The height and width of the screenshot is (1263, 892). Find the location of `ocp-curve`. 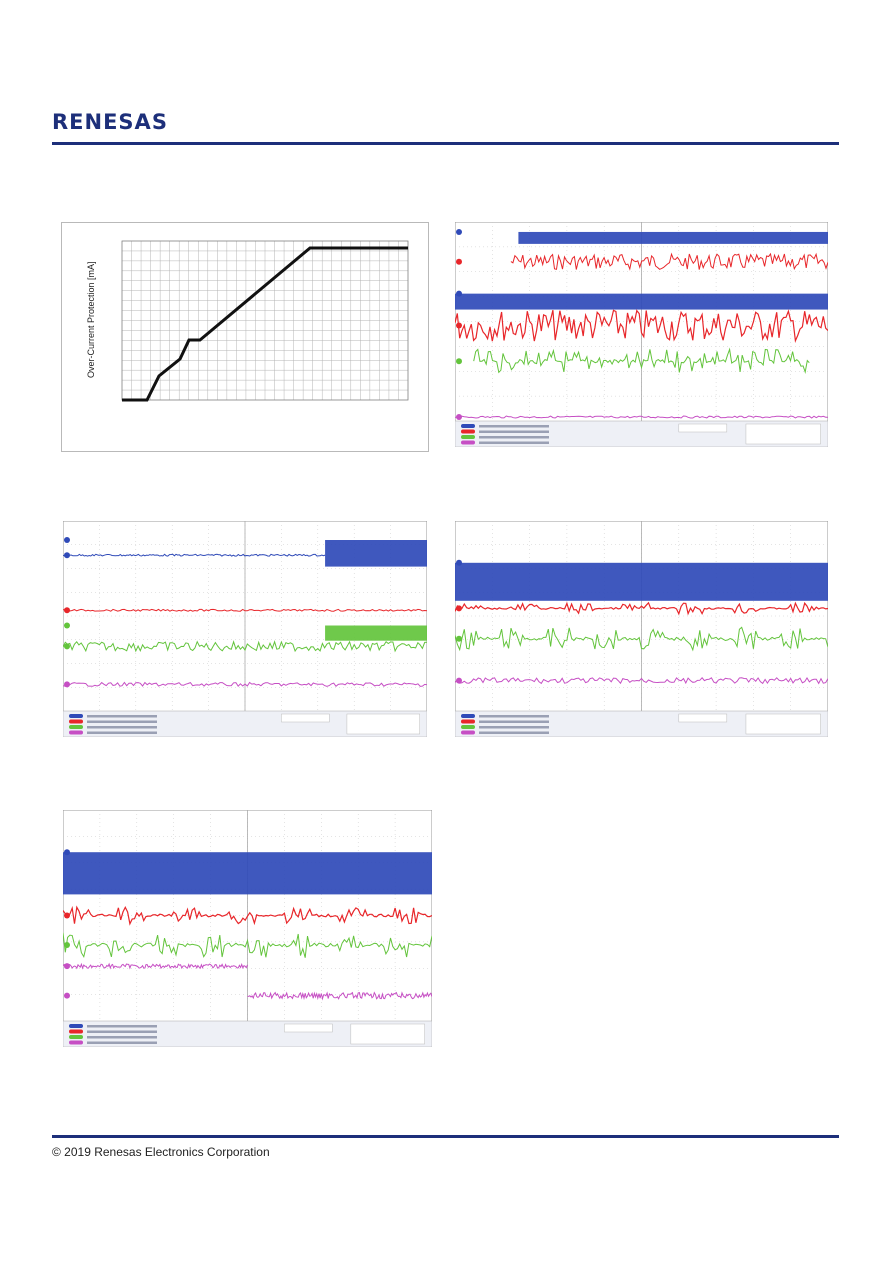

ocp-curve is located at coordinates (265, 324).